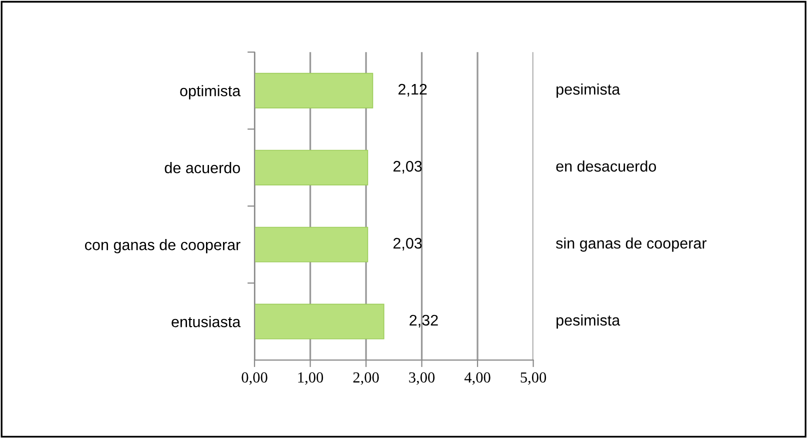 This screenshot has width=808, height=438. I want to click on data-label: 2,32, so click(424, 321).